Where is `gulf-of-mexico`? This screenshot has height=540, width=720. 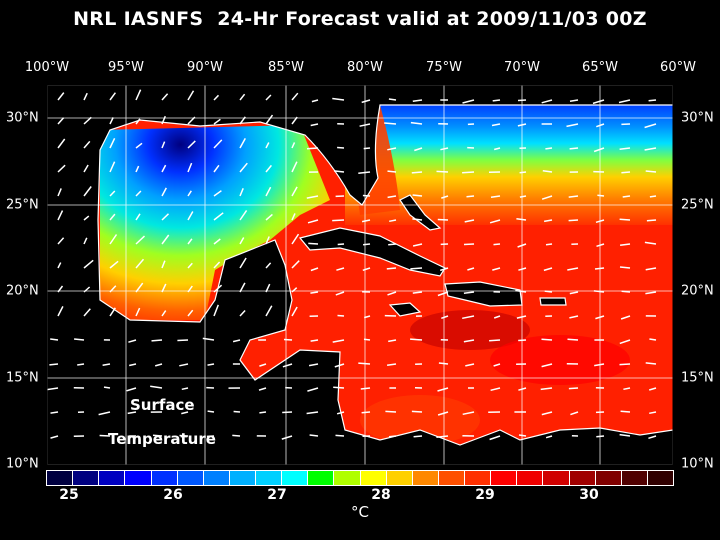
gulf-of-mexico is located at coordinates (215, 222).